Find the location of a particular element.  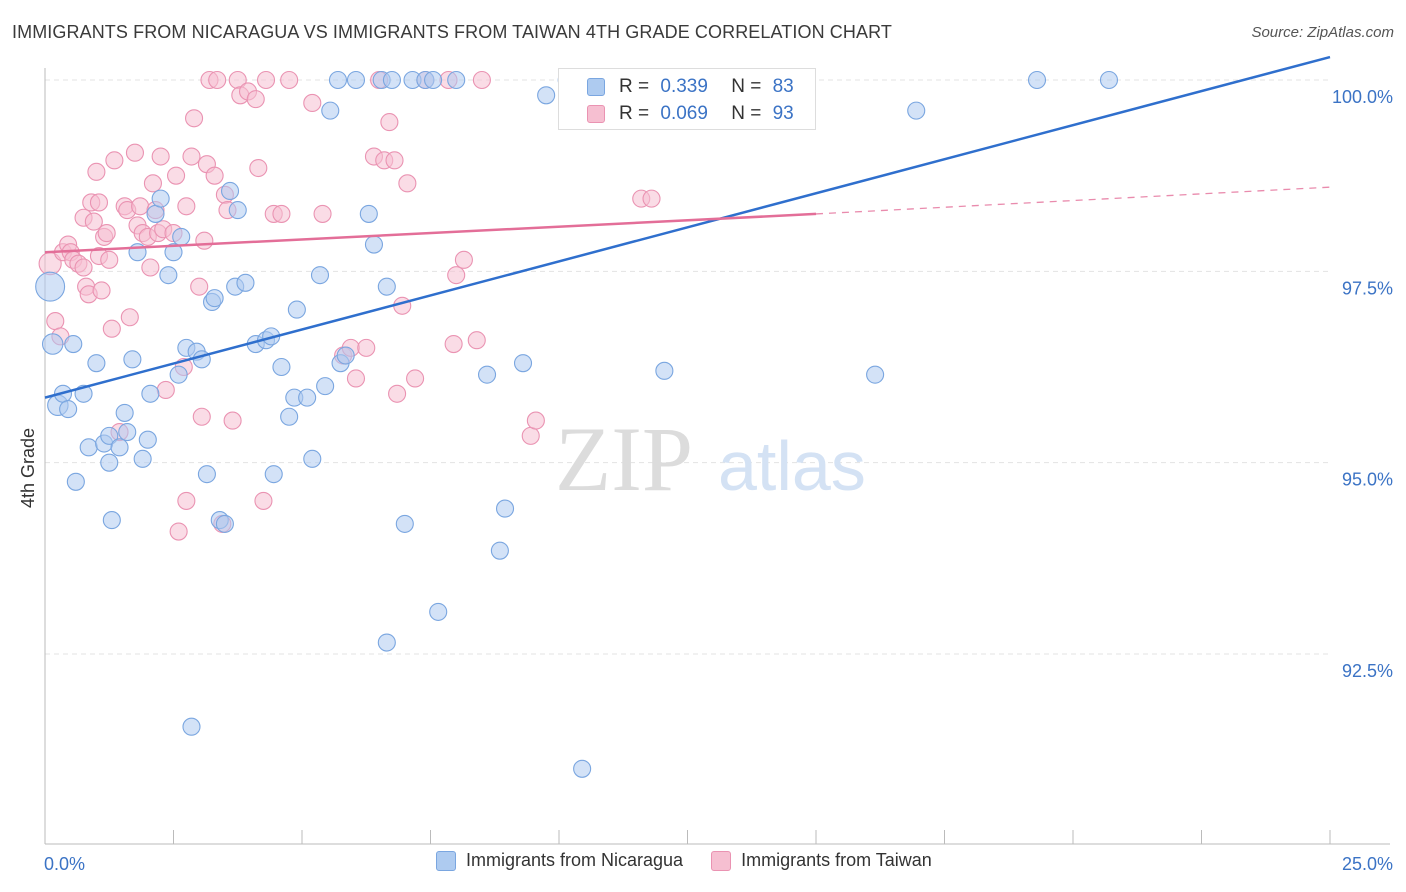

legend-label-taiwan: Immigrants from Taiwan is located at coordinates (836, 860).